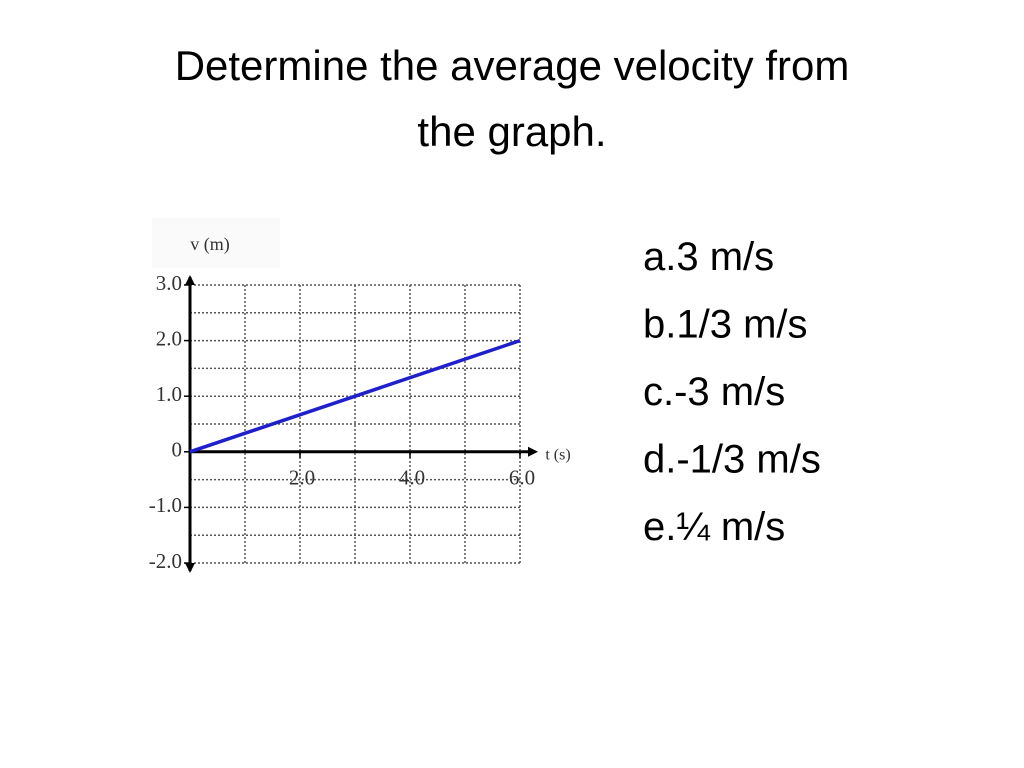 This screenshot has width=1024, height=768. Describe the element at coordinates (169, 338) in the screenshot. I see `y-tick-label: 2.0` at that location.